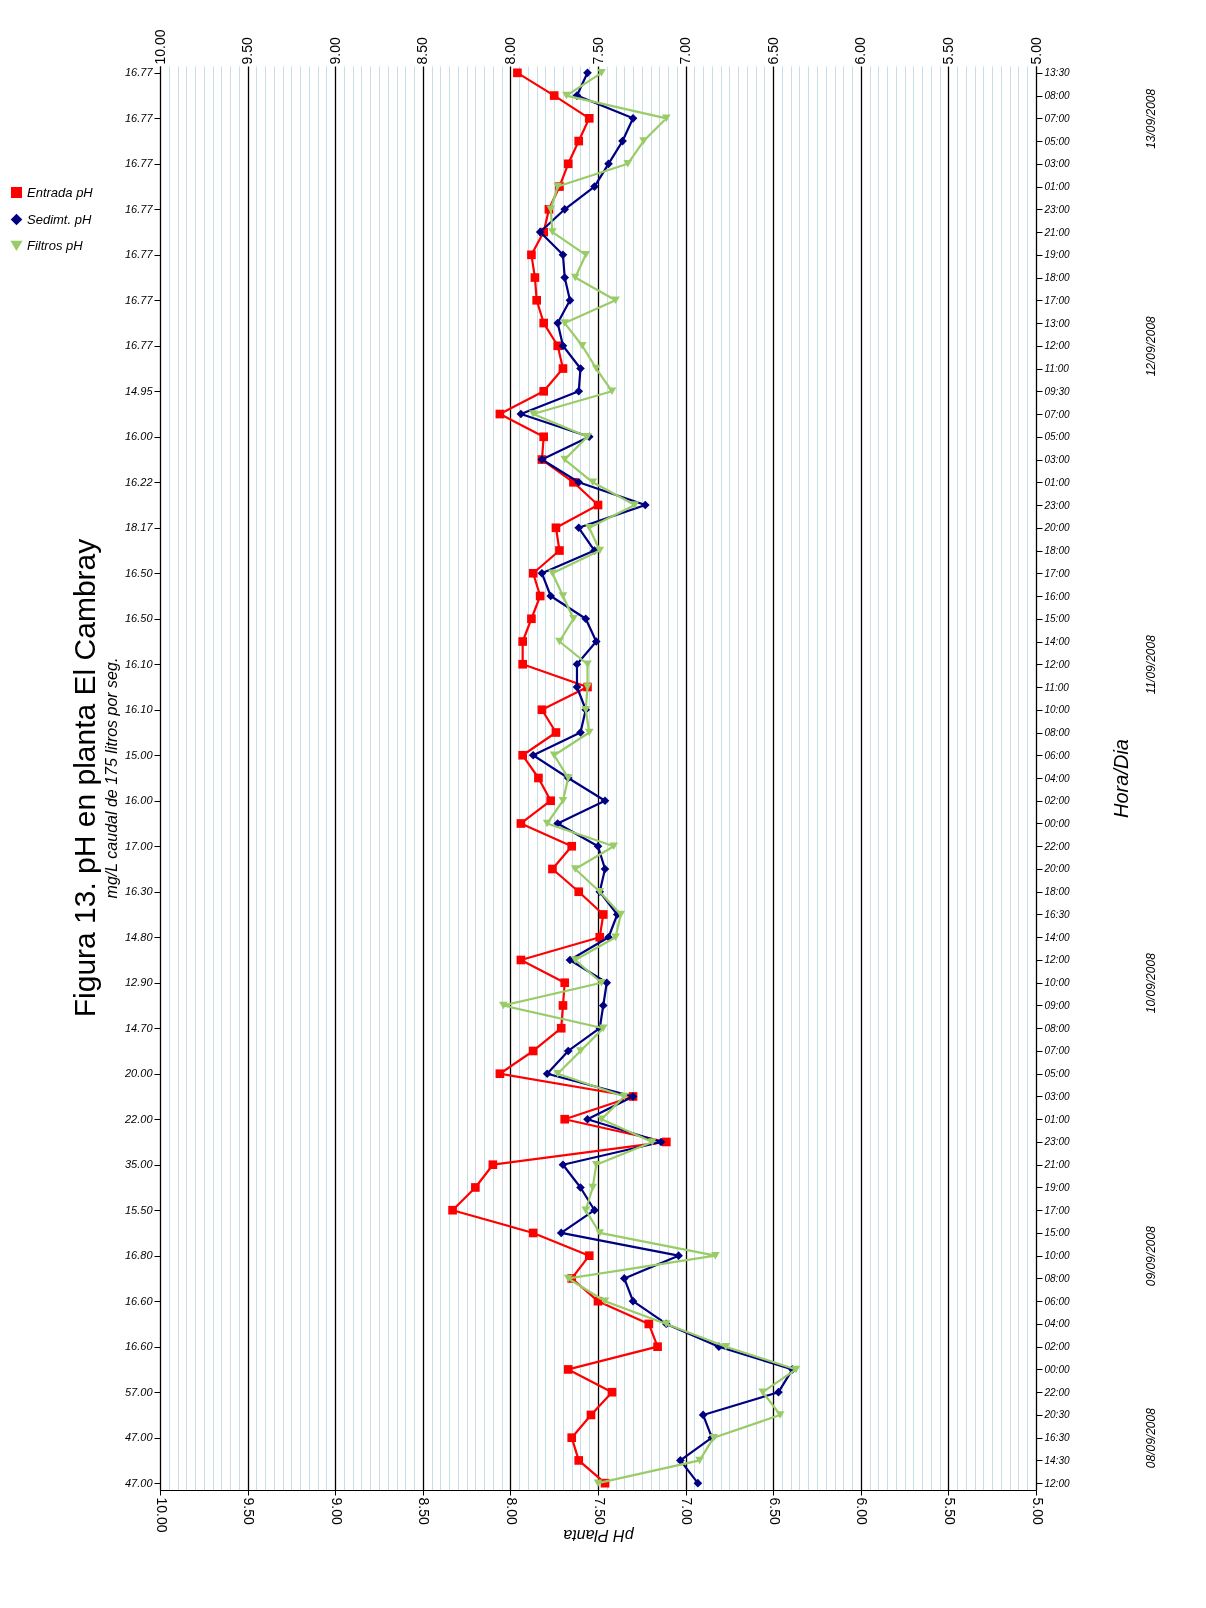 The image size is (1206, 1608). What do you see at coordinates (1056, 846) in the screenshot?
I see `y-tick-label: 22:00` at bounding box center [1056, 846].